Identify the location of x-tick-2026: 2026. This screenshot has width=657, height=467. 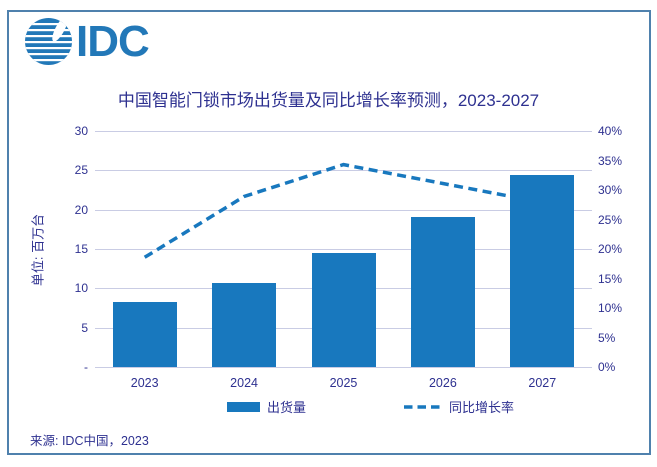
(442, 383).